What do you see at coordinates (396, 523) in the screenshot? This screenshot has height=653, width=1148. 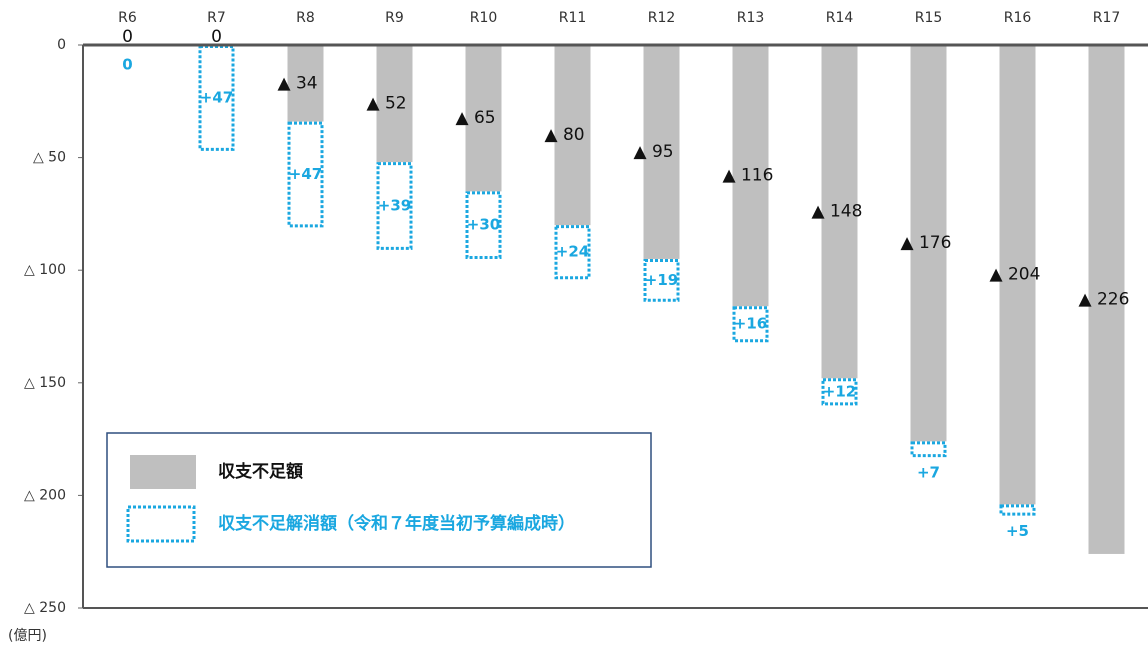 I see `legend-label: 収支不足解消額（令和７年度当初予算編成時）` at bounding box center [396, 523].